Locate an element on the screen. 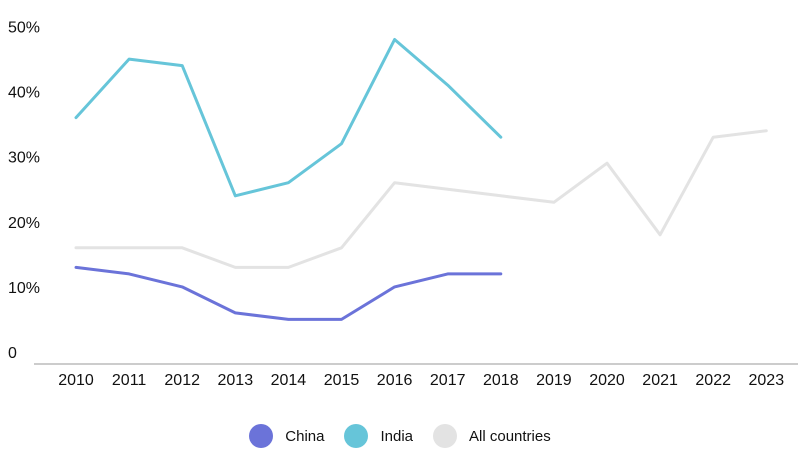 This screenshot has height=461, width=800. y-tick-label: 10% is located at coordinates (24, 288).